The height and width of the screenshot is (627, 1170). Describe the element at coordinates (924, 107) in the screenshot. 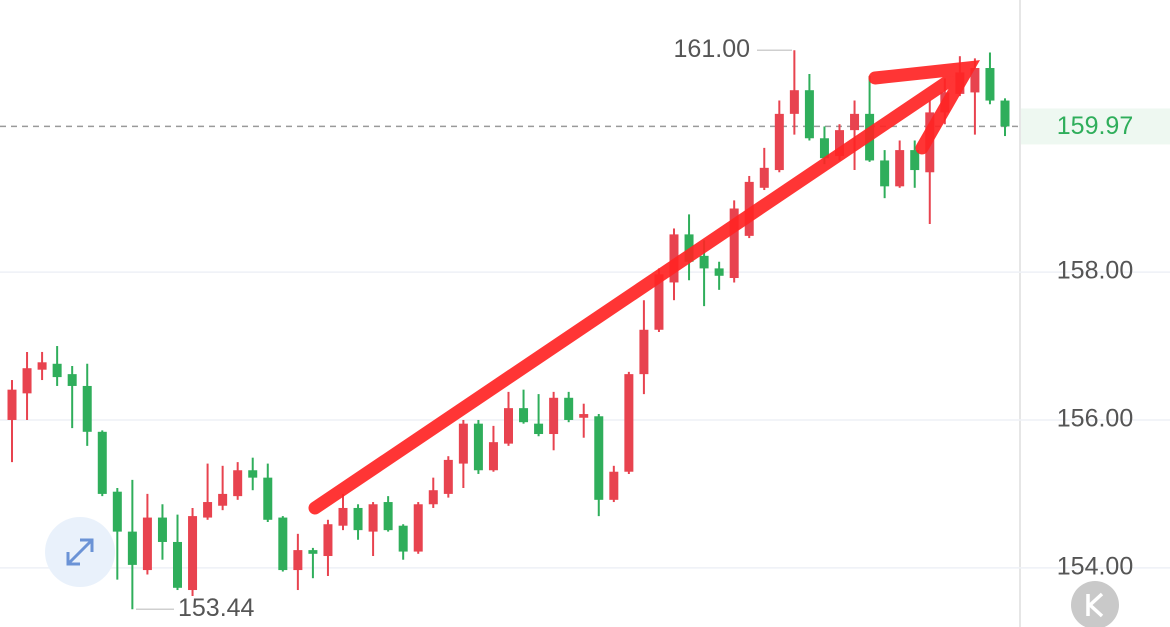

I see `arrow-head` at that location.